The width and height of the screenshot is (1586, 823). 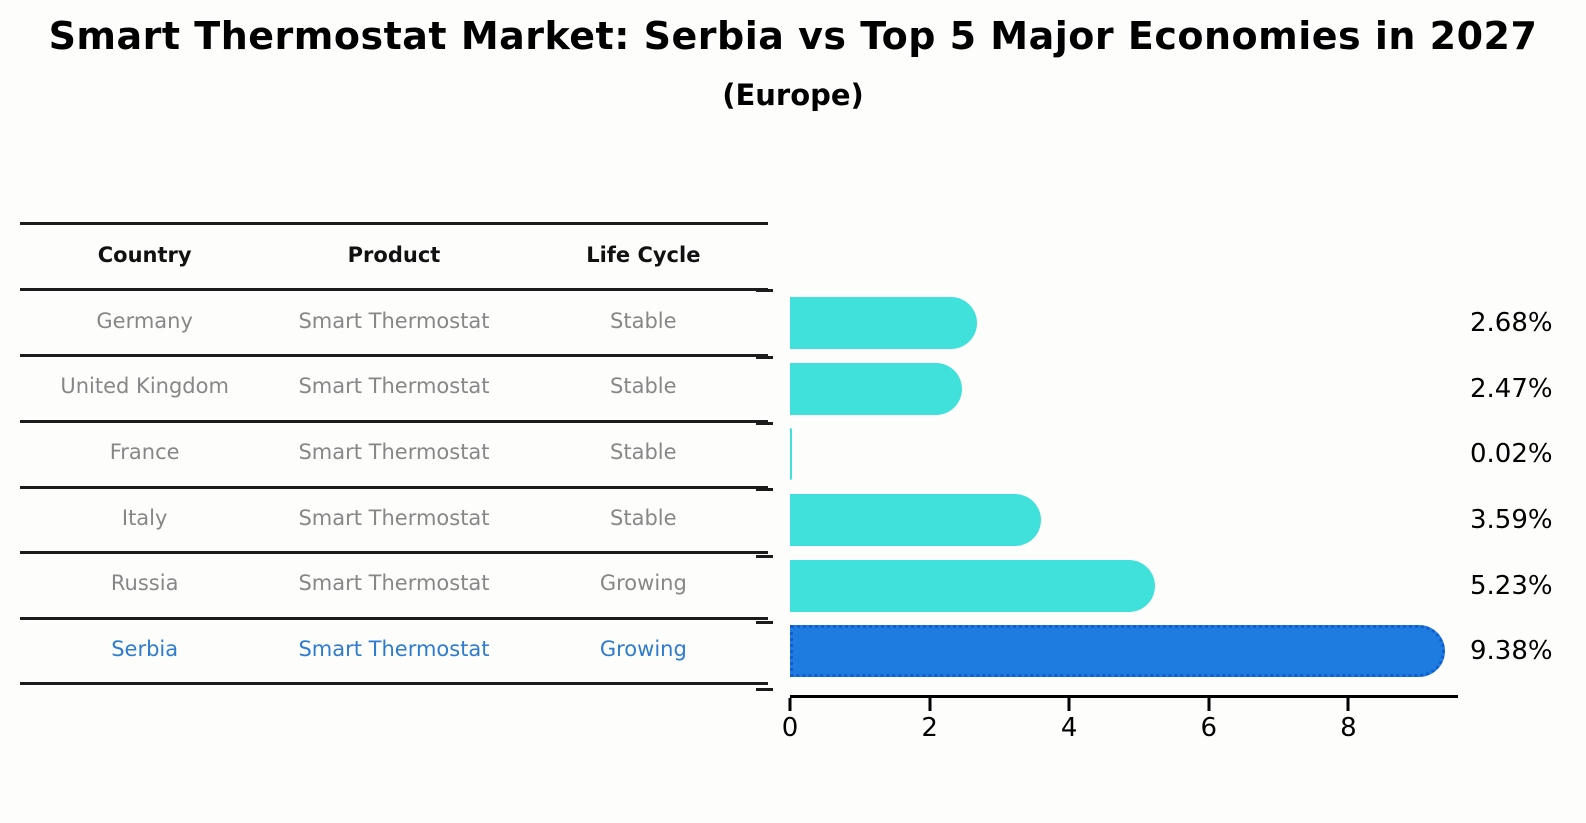 What do you see at coordinates (144, 254) in the screenshot?
I see `column-header-country: Country` at bounding box center [144, 254].